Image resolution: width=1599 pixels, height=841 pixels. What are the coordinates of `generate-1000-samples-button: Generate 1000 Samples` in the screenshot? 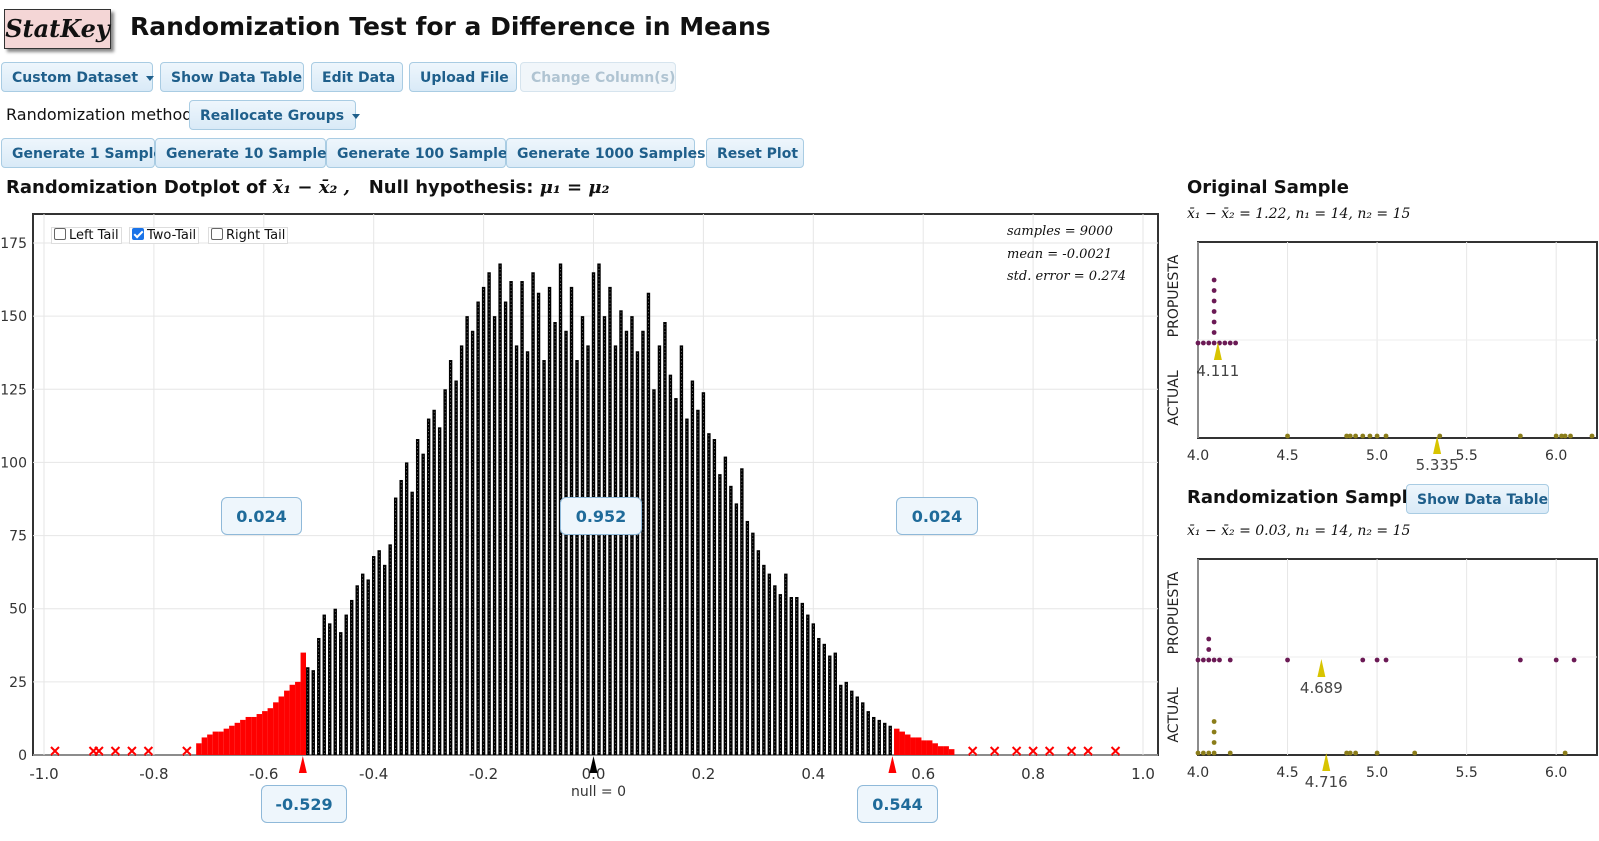 It's located at (605, 153).